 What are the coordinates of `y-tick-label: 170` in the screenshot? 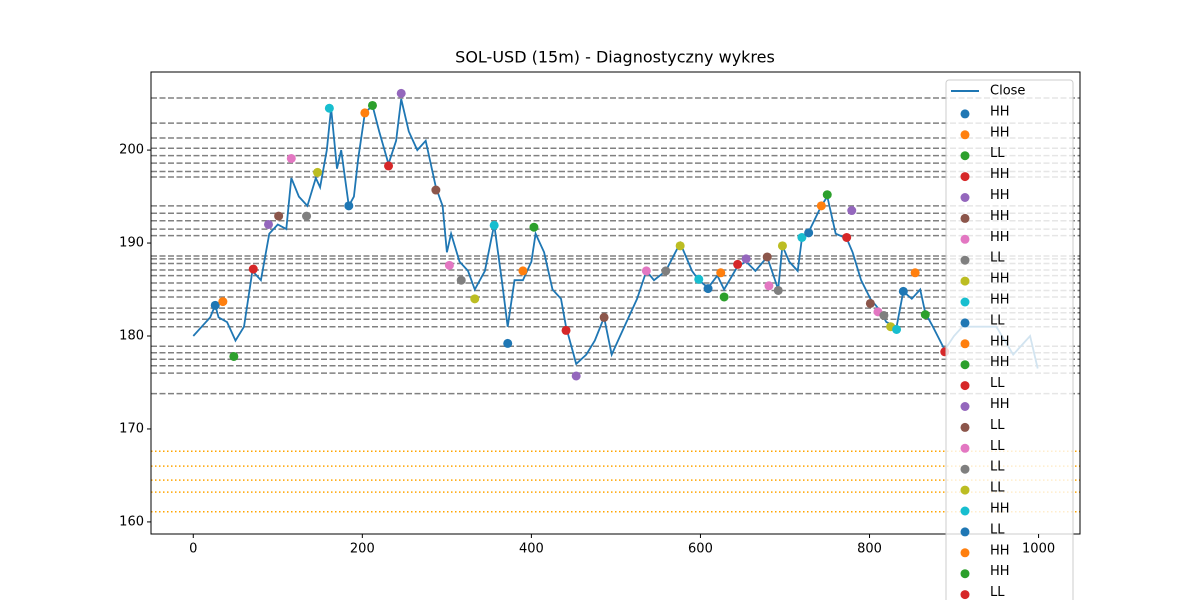 It's located at (131, 428).